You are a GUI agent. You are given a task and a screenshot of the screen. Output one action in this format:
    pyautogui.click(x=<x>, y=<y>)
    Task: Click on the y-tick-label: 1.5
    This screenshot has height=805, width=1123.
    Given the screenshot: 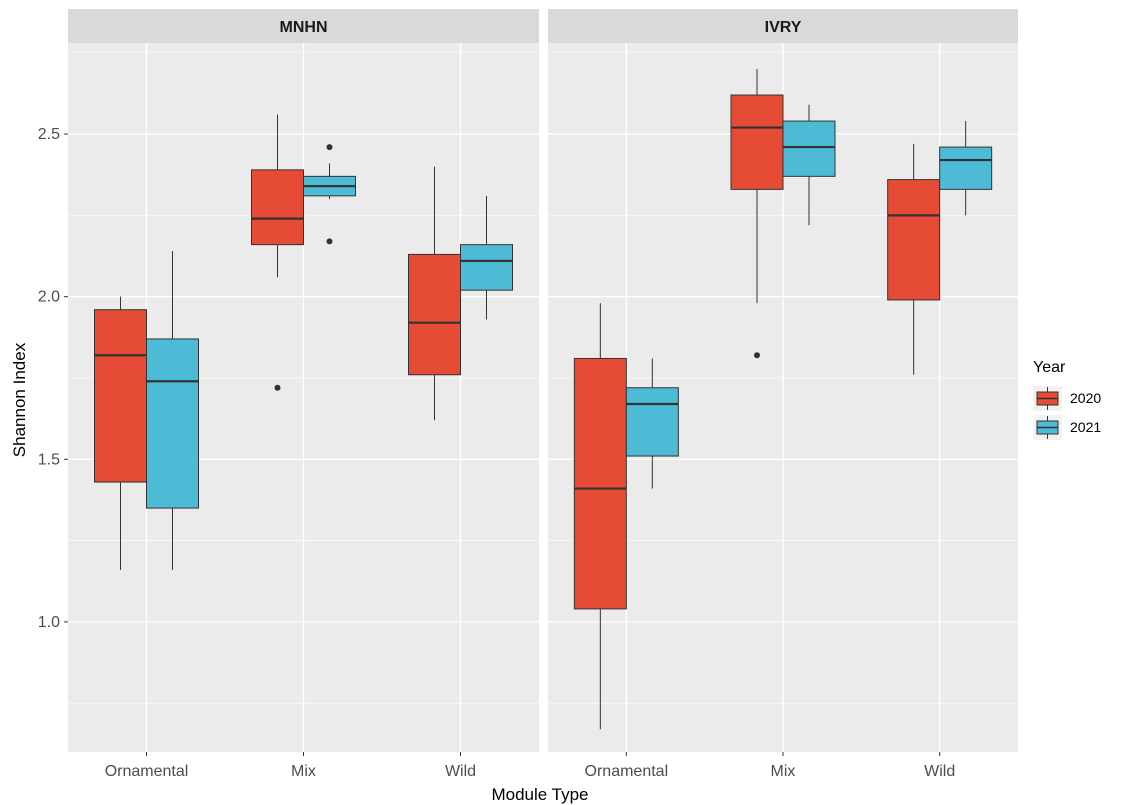 What is the action you would take?
    pyautogui.click(x=49, y=459)
    